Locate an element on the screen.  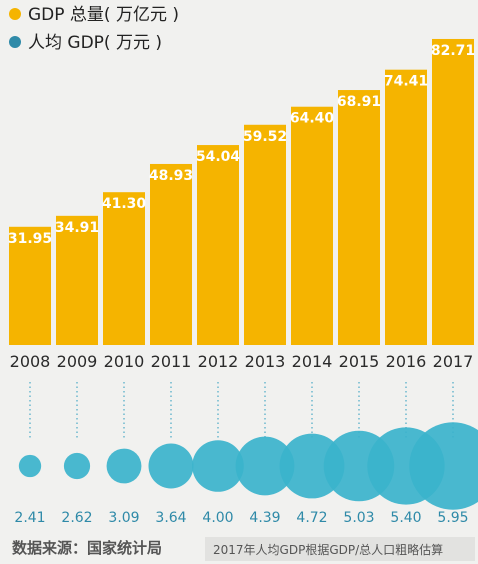
gdp-bar-label-2013: 59.52 is located at coordinates (265, 137).